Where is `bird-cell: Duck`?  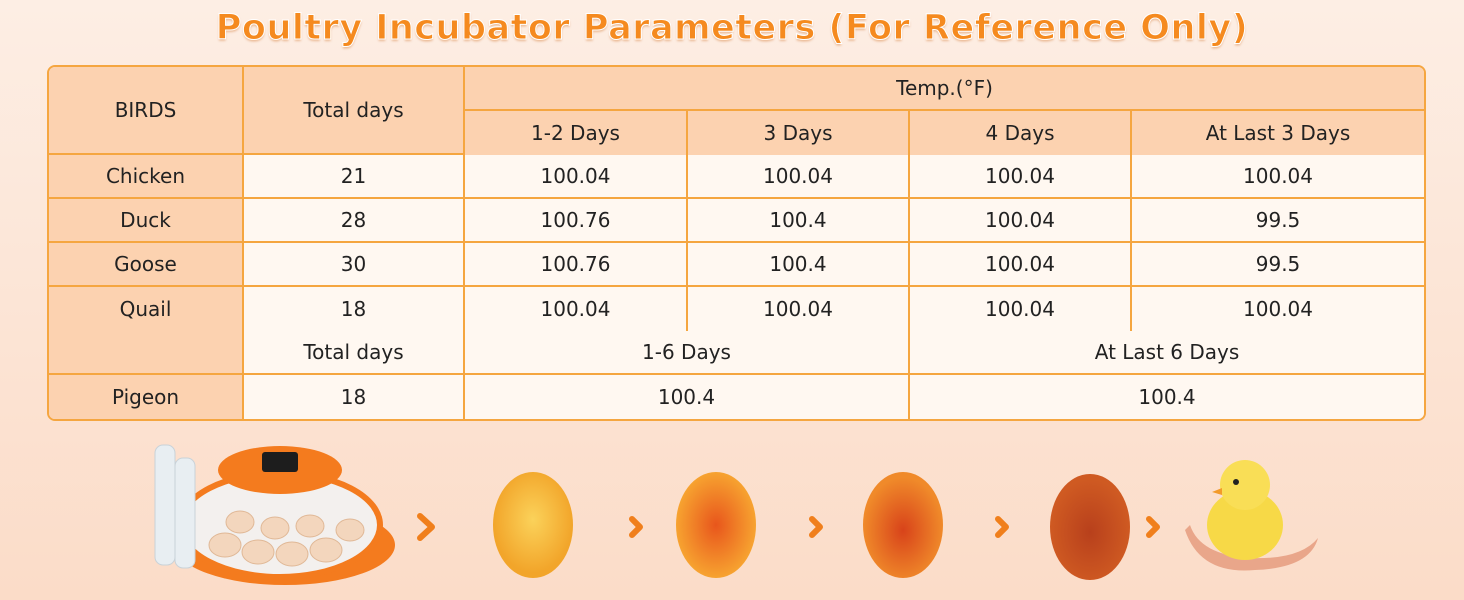 bird-cell: Duck is located at coordinates (146, 221).